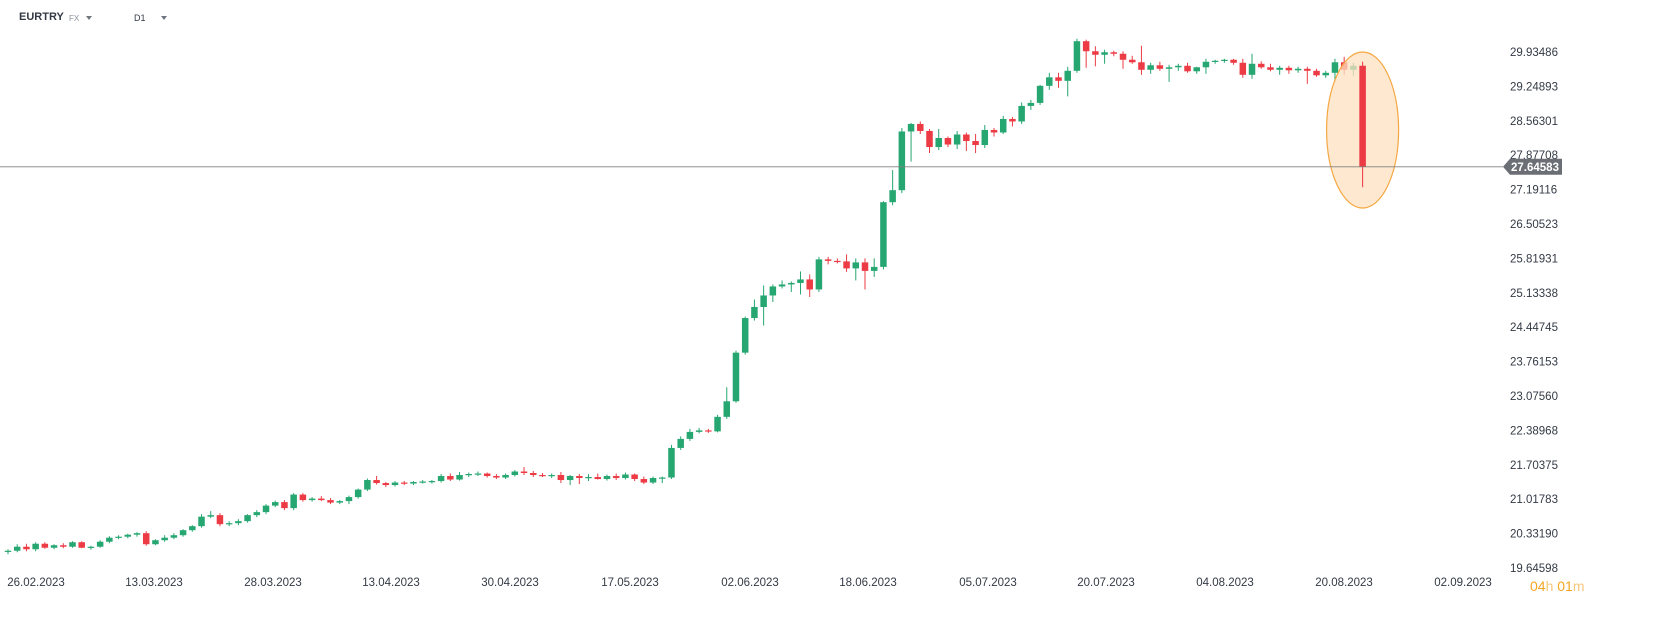 This screenshot has width=1653, height=630. I want to click on price-tick-label: 23.07560, so click(1534, 397).